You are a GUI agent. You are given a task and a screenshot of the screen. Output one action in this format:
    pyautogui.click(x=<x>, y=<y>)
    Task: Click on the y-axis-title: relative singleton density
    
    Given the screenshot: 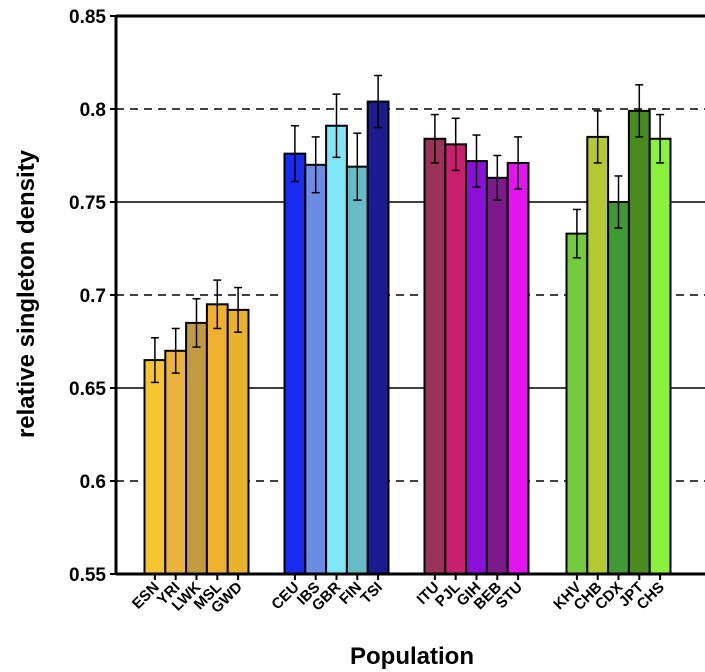 What is the action you would take?
    pyautogui.click(x=26, y=293)
    